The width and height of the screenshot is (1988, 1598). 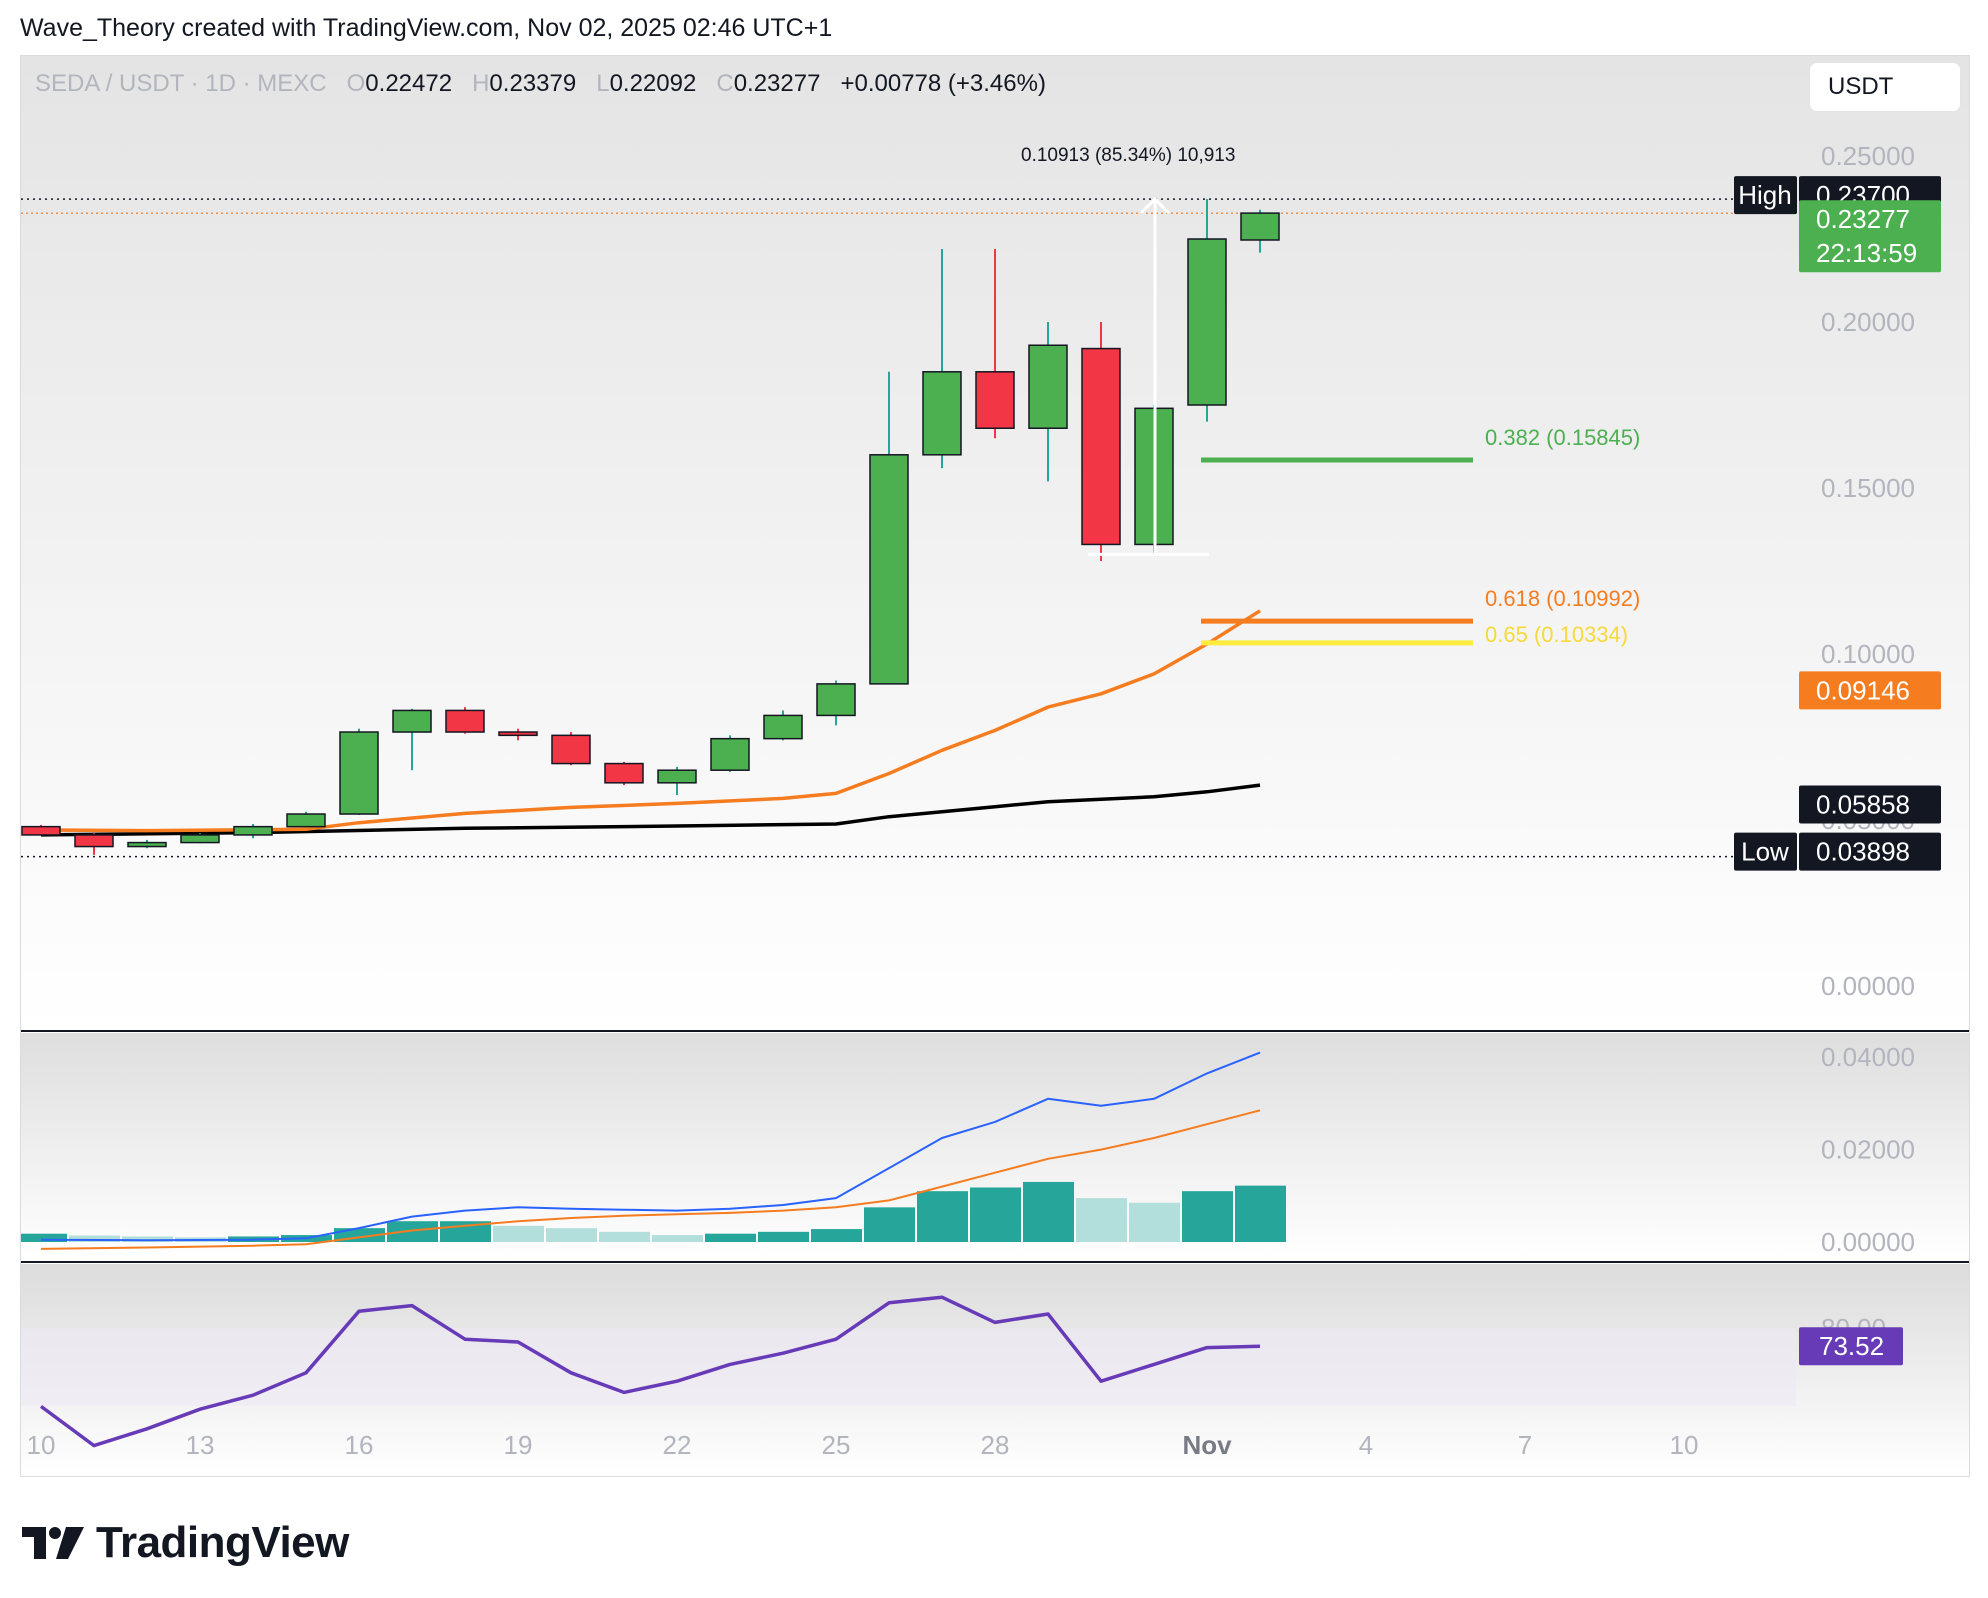 I want to click on macd-signal-line, so click(x=650, y=1179).